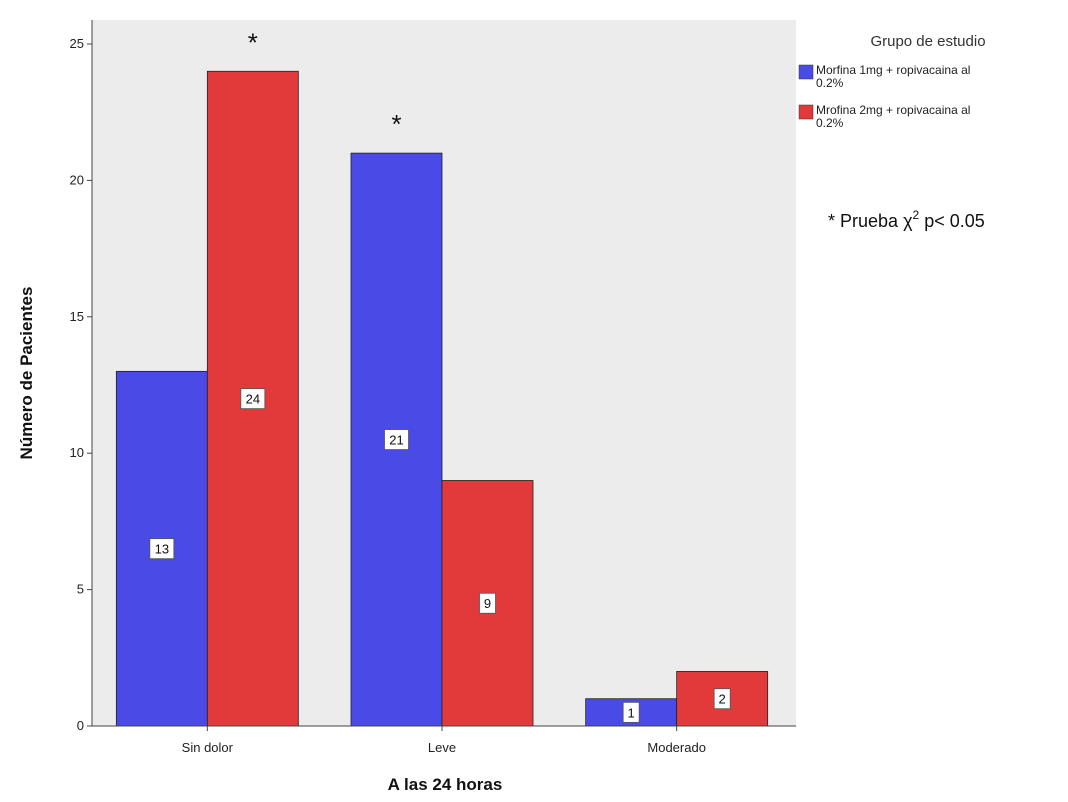  I want to click on legend-label: Mrofina 2mg + ropivacaina al, so click(893, 110).